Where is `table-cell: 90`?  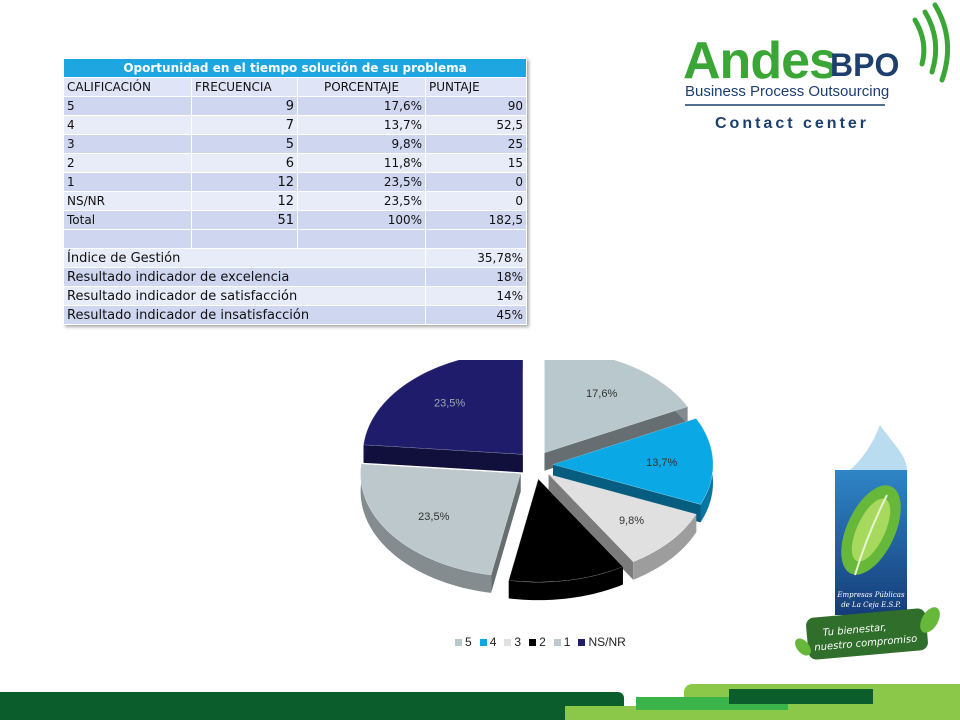 table-cell: 90 is located at coordinates (476, 106).